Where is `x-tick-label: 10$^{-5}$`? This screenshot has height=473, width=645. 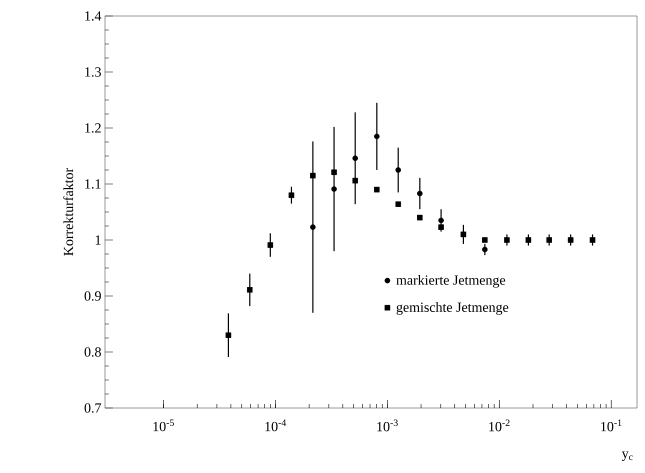
x-tick-label: 10$^{-5}$ is located at coordinates (163, 426).